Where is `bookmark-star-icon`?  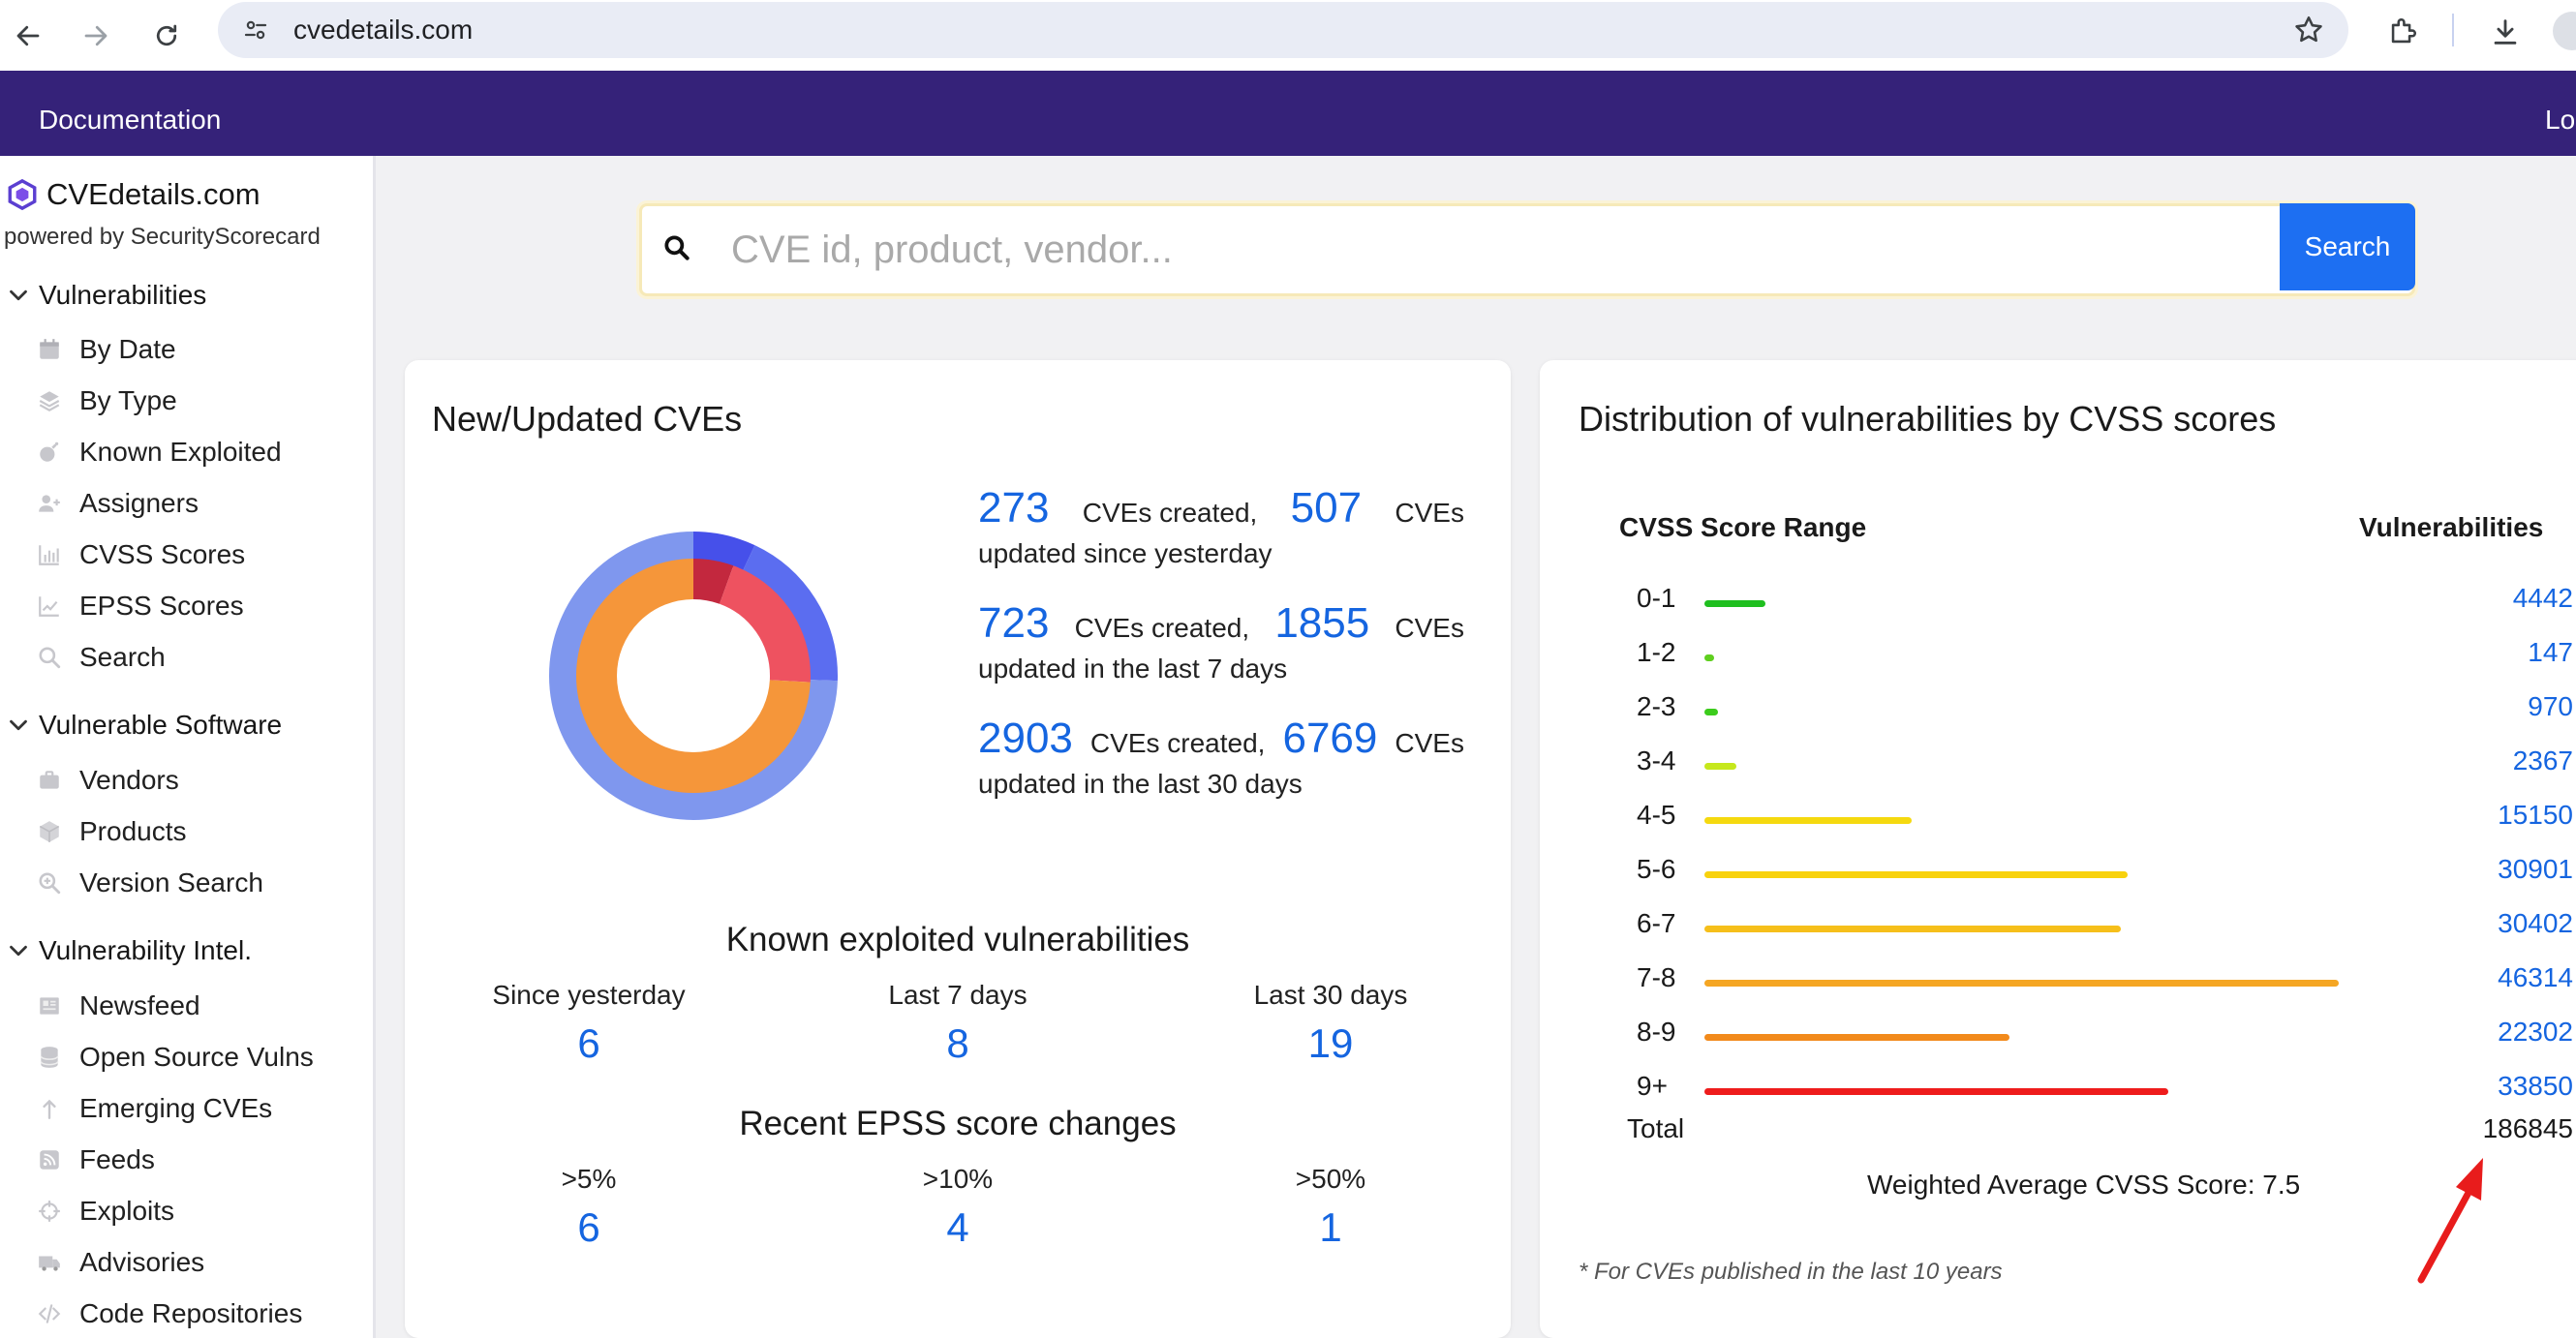 bookmark-star-icon is located at coordinates (2308, 30).